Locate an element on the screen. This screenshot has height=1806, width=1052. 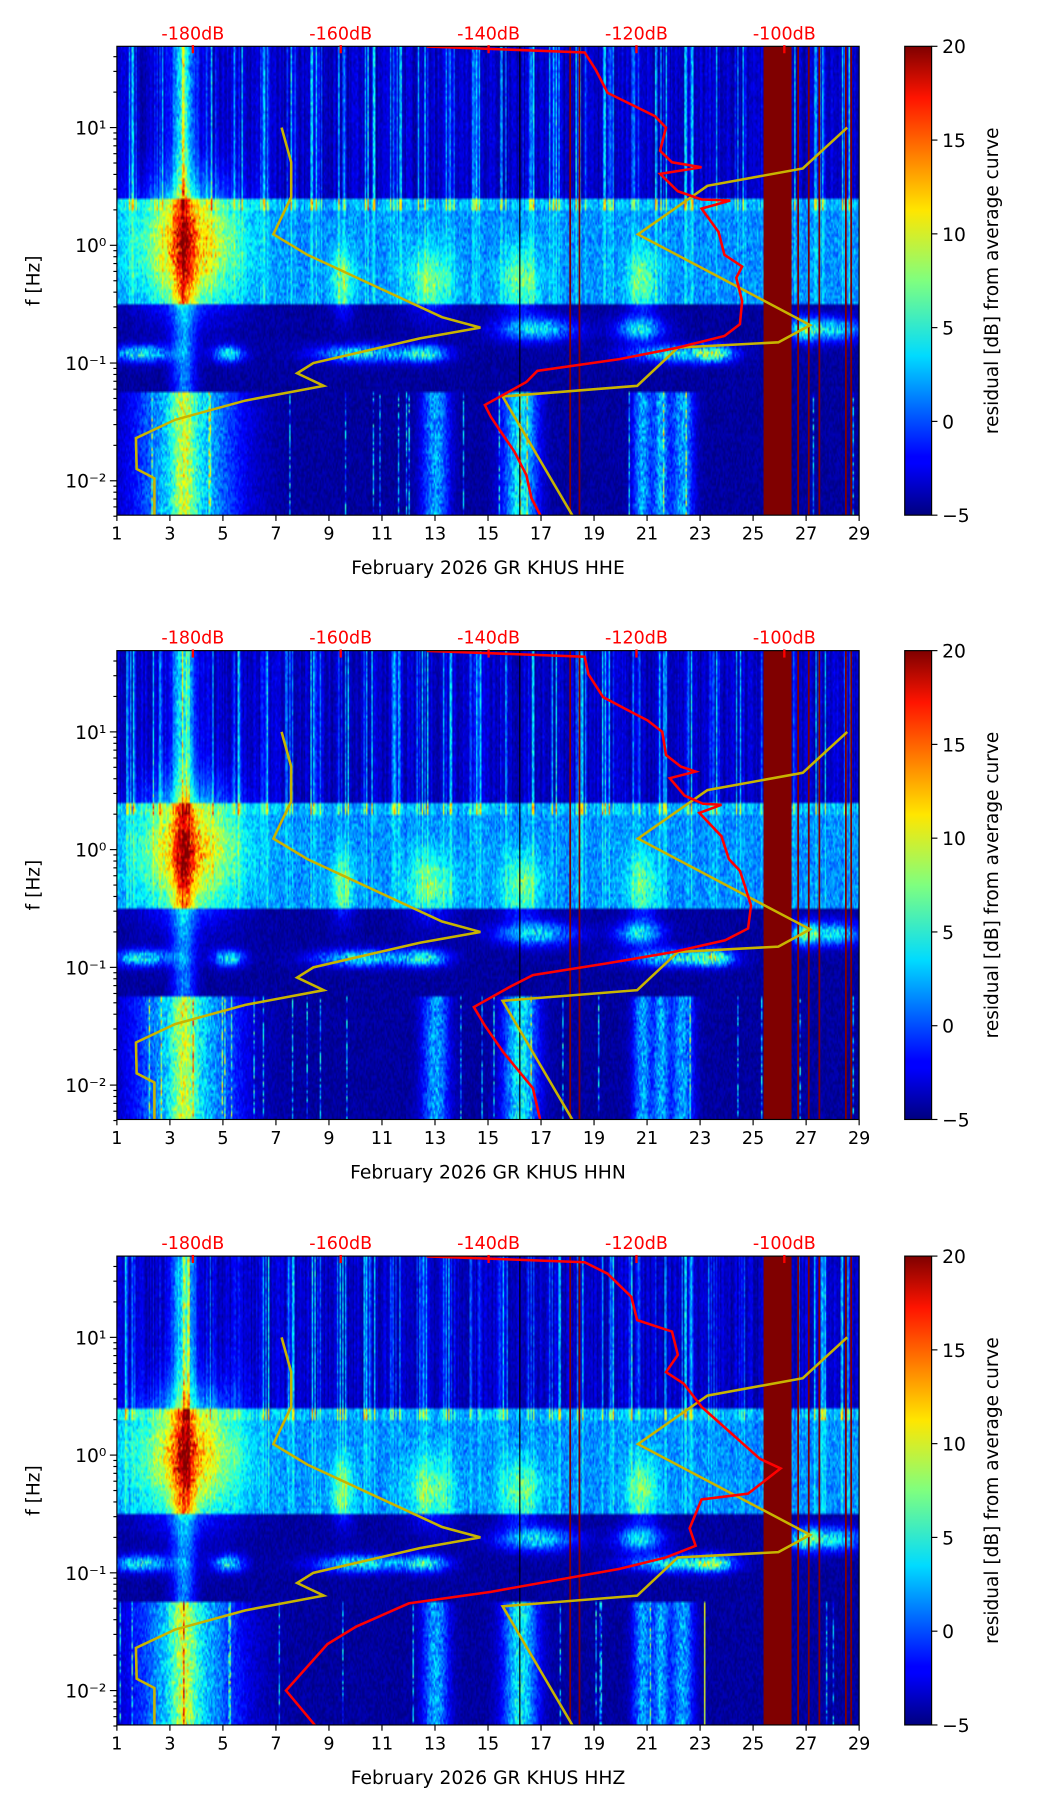
x-axis-label: February 2026 GR KHUS HHE is located at coordinates (488, 568).